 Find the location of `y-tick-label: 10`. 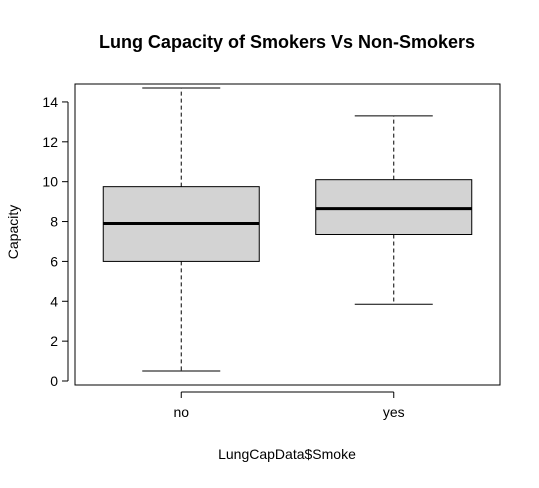

y-tick-label: 10 is located at coordinates (50, 182).